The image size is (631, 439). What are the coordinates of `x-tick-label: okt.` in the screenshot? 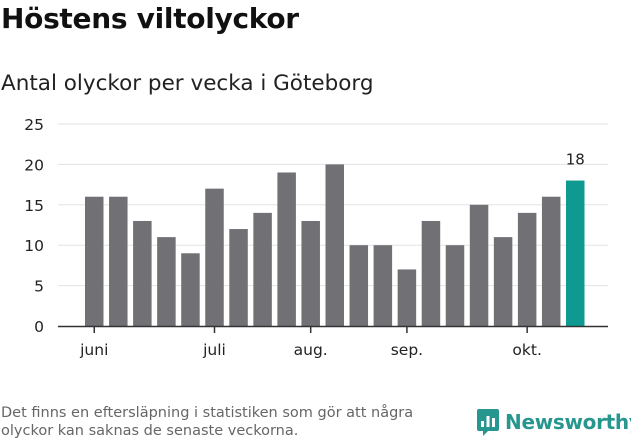 It's located at (526, 350).